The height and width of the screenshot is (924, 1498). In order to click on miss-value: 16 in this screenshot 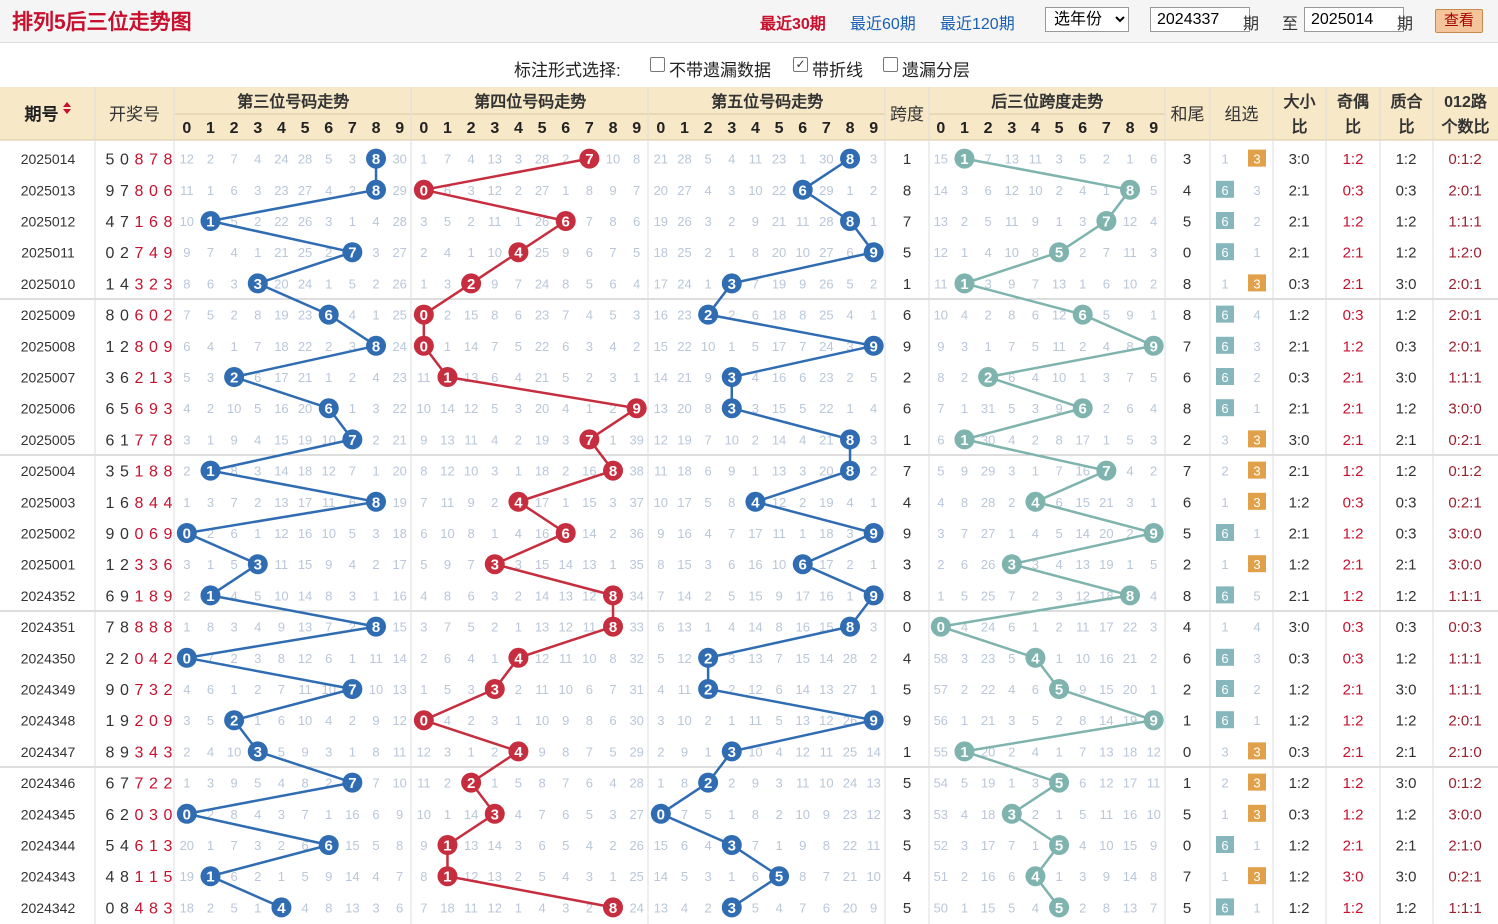, I will do `click(988, 876)`.